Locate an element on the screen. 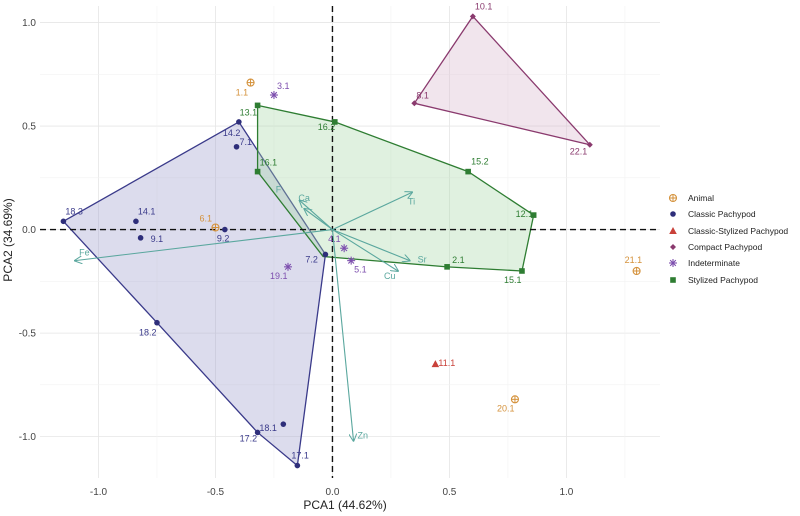 This screenshot has width=800, height=516. y-tick-label: 0.0 is located at coordinates (29, 230).